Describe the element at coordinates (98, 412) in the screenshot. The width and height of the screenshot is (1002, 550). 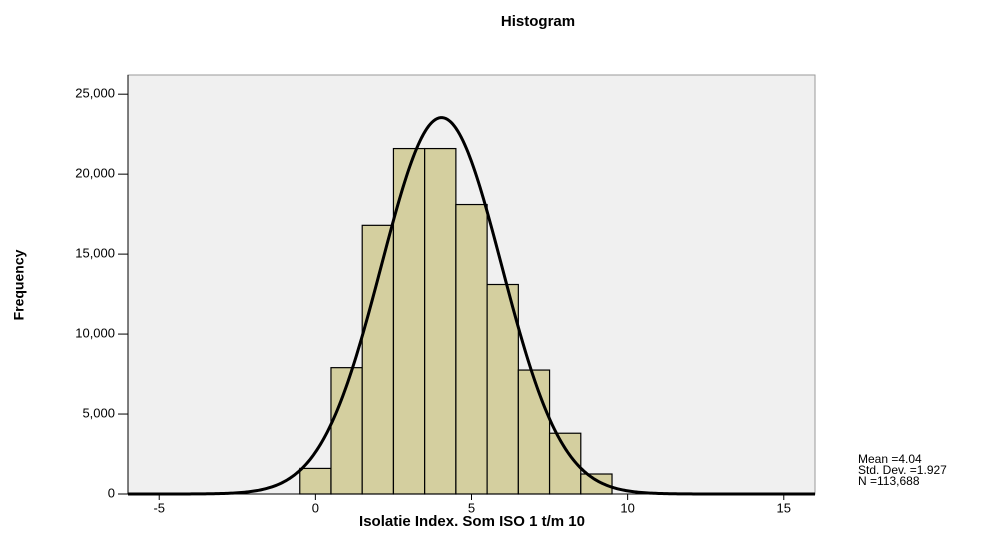
I see `y-tick-label: 5,000` at that location.